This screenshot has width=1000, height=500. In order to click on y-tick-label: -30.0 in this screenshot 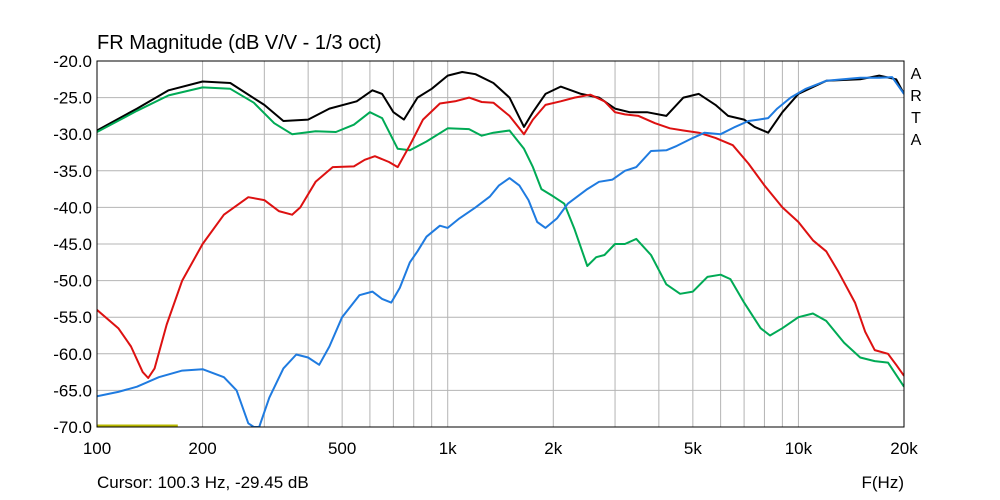, I will do `click(72, 134)`.